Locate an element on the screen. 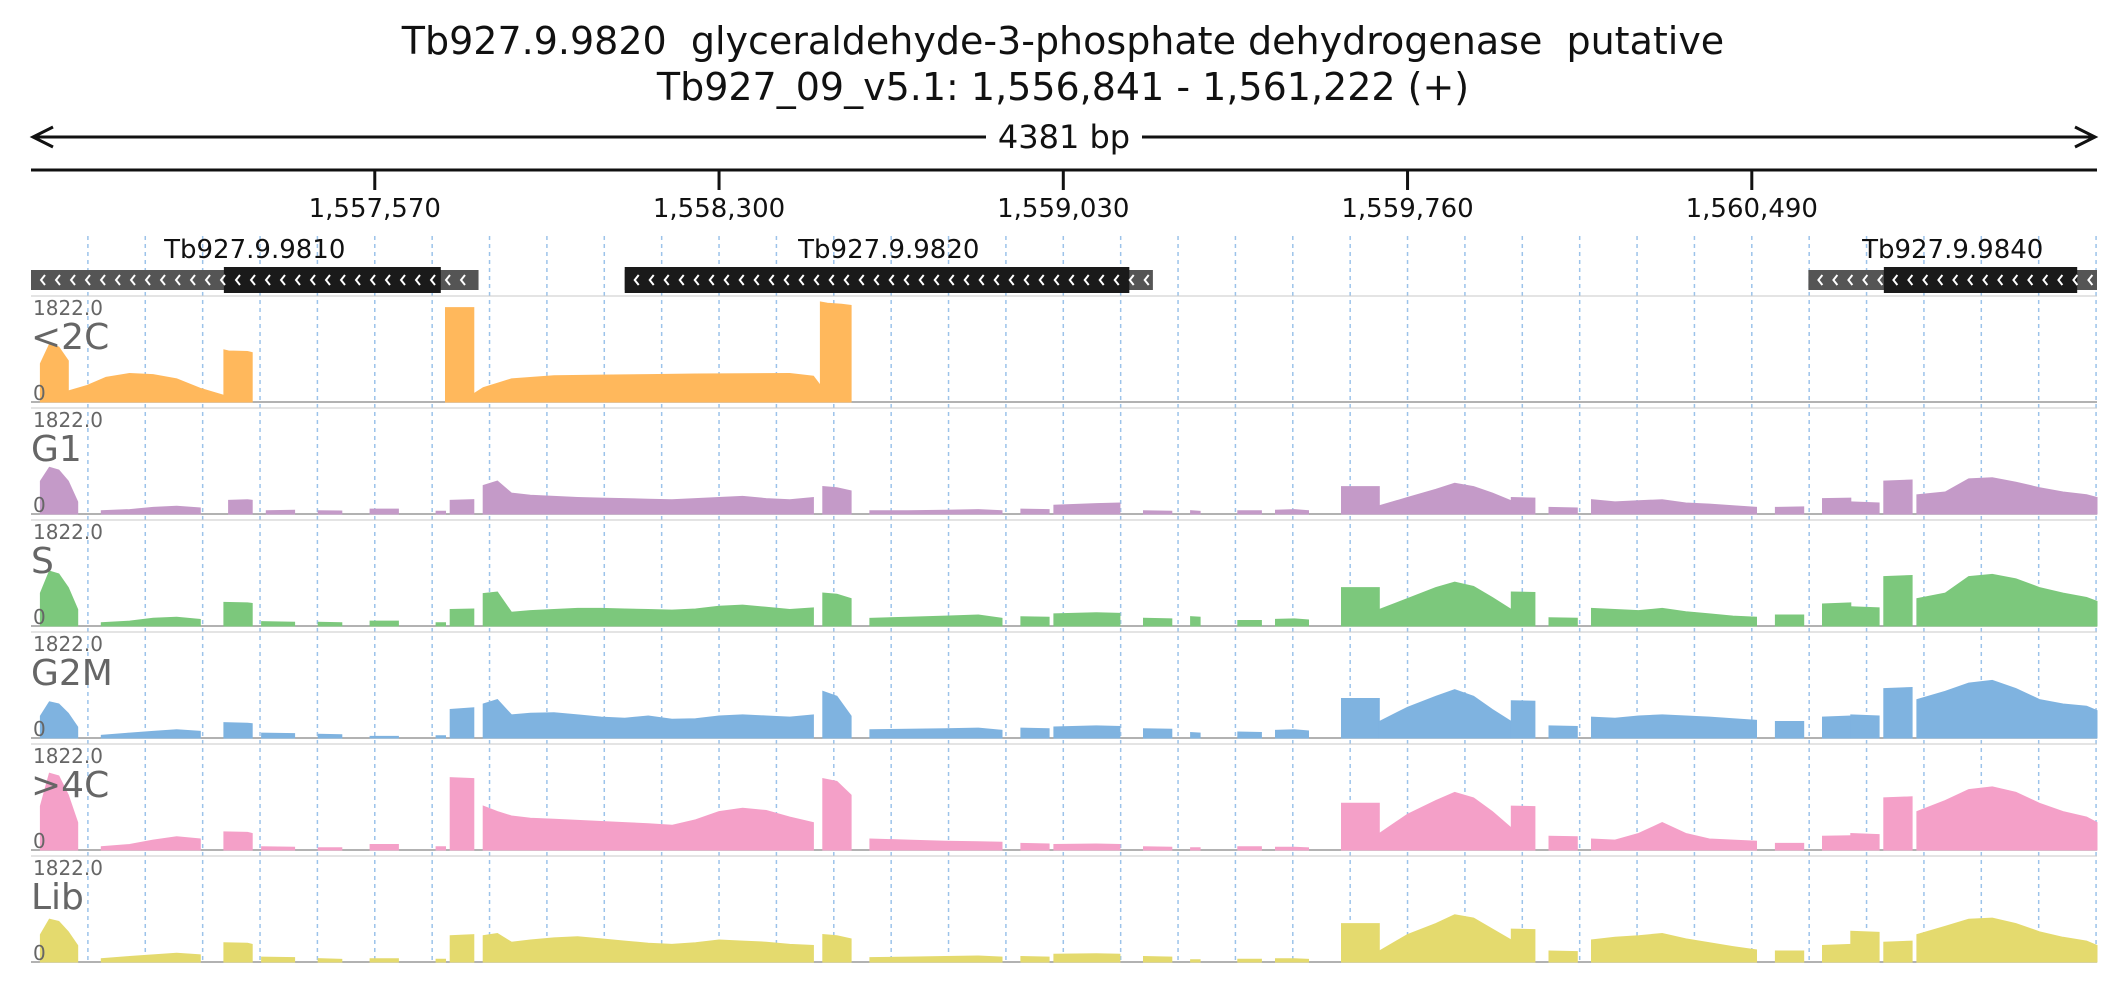 This screenshot has height=1000, width=2126. gene-label: Tb927.9.9840 is located at coordinates (1952, 250).